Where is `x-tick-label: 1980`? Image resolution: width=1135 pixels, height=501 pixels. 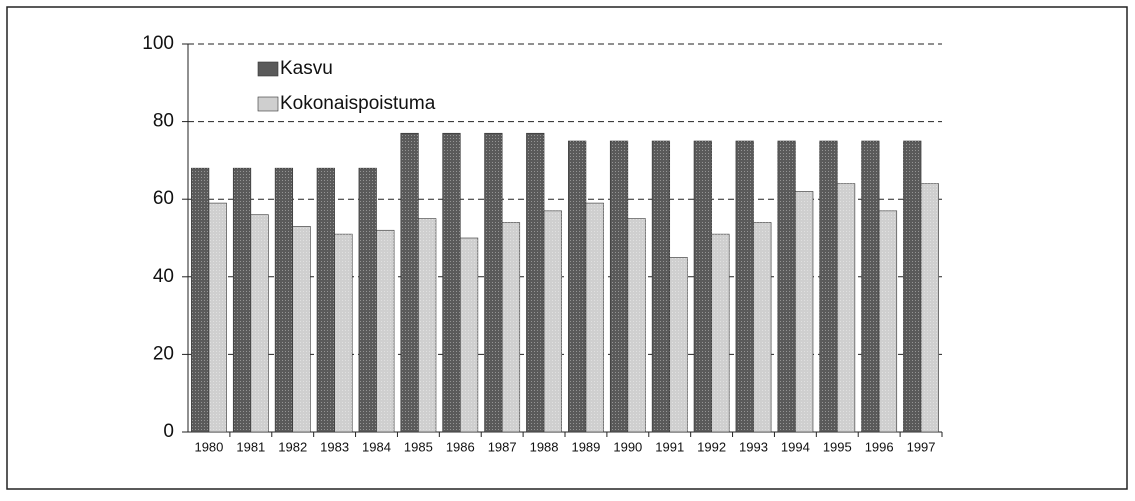
x-tick-label: 1980 is located at coordinates (208, 446).